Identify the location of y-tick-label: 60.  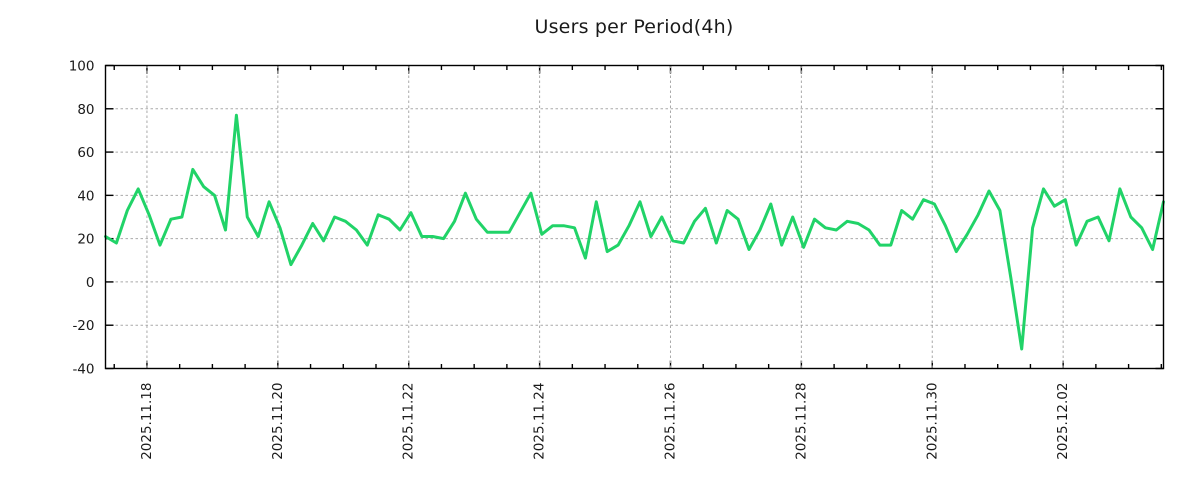
(85, 153).